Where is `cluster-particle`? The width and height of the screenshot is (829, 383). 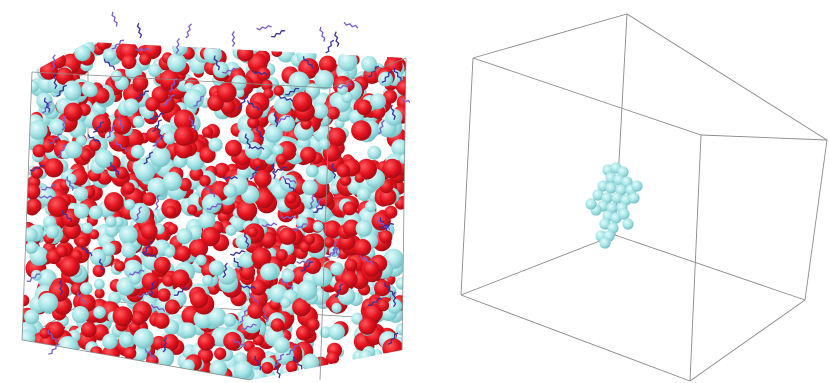 cluster-particle is located at coordinates (617, 198).